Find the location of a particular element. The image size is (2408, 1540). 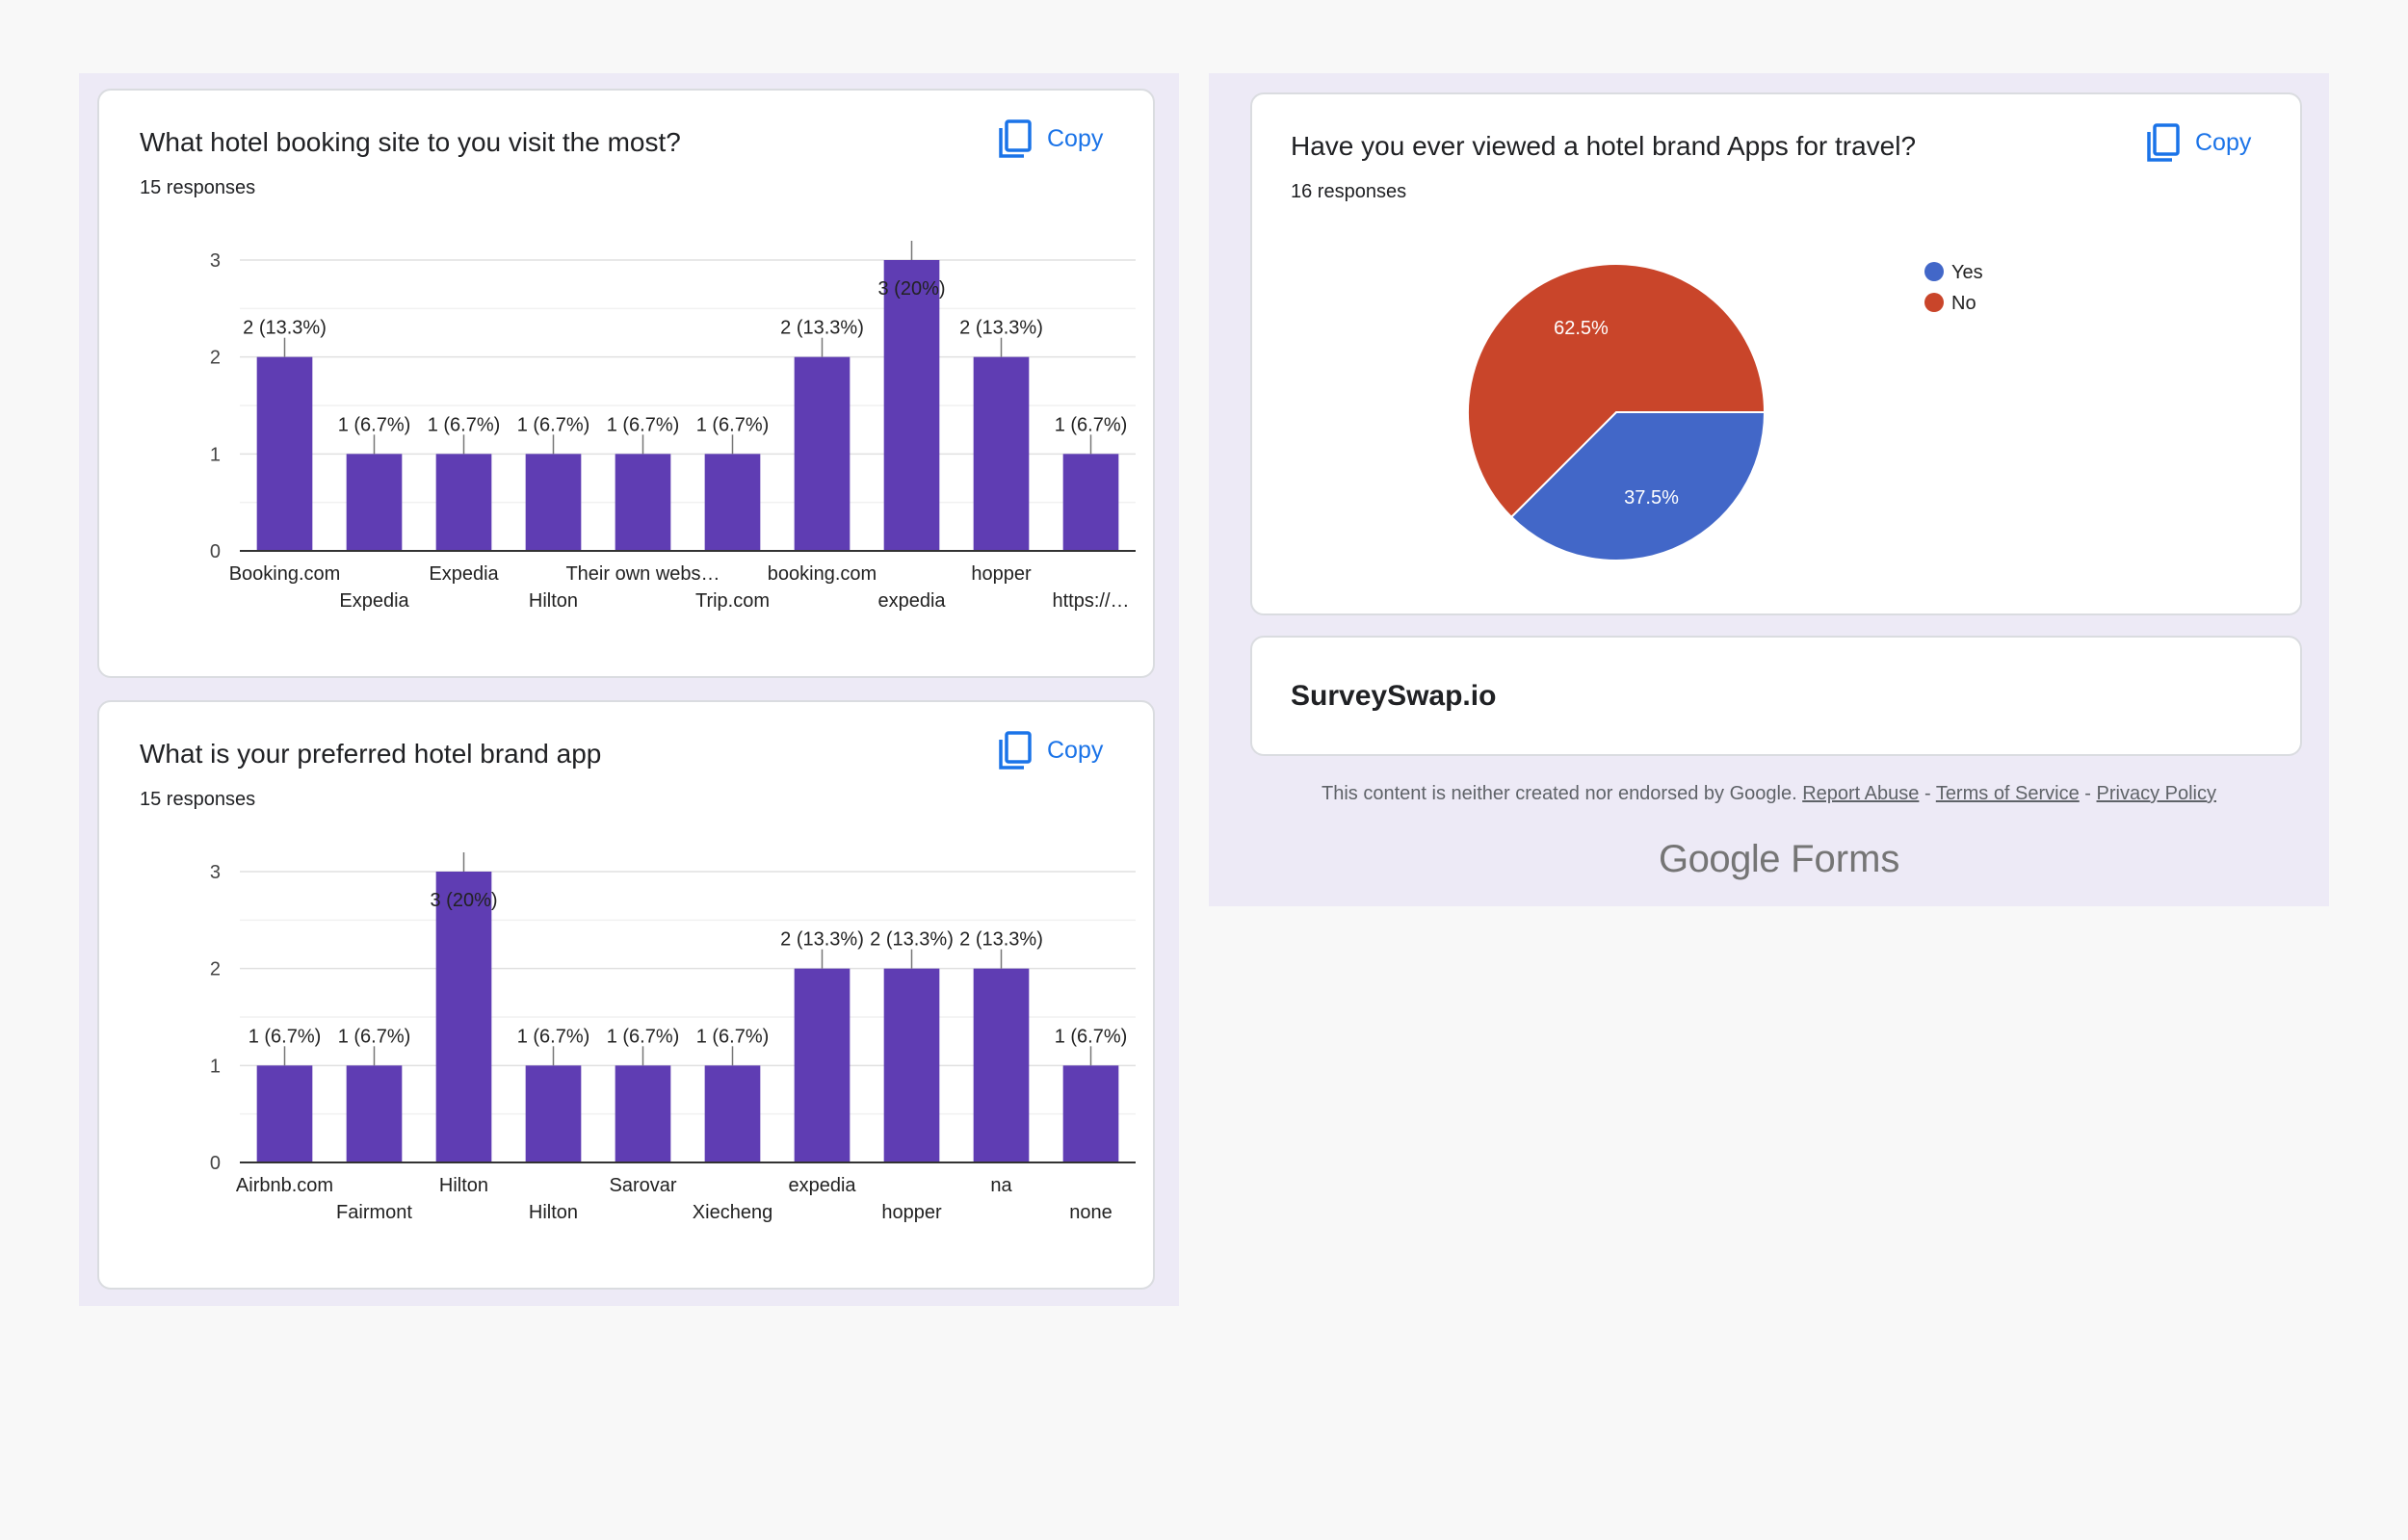

x-tick-label: na is located at coordinates (1001, 1185).